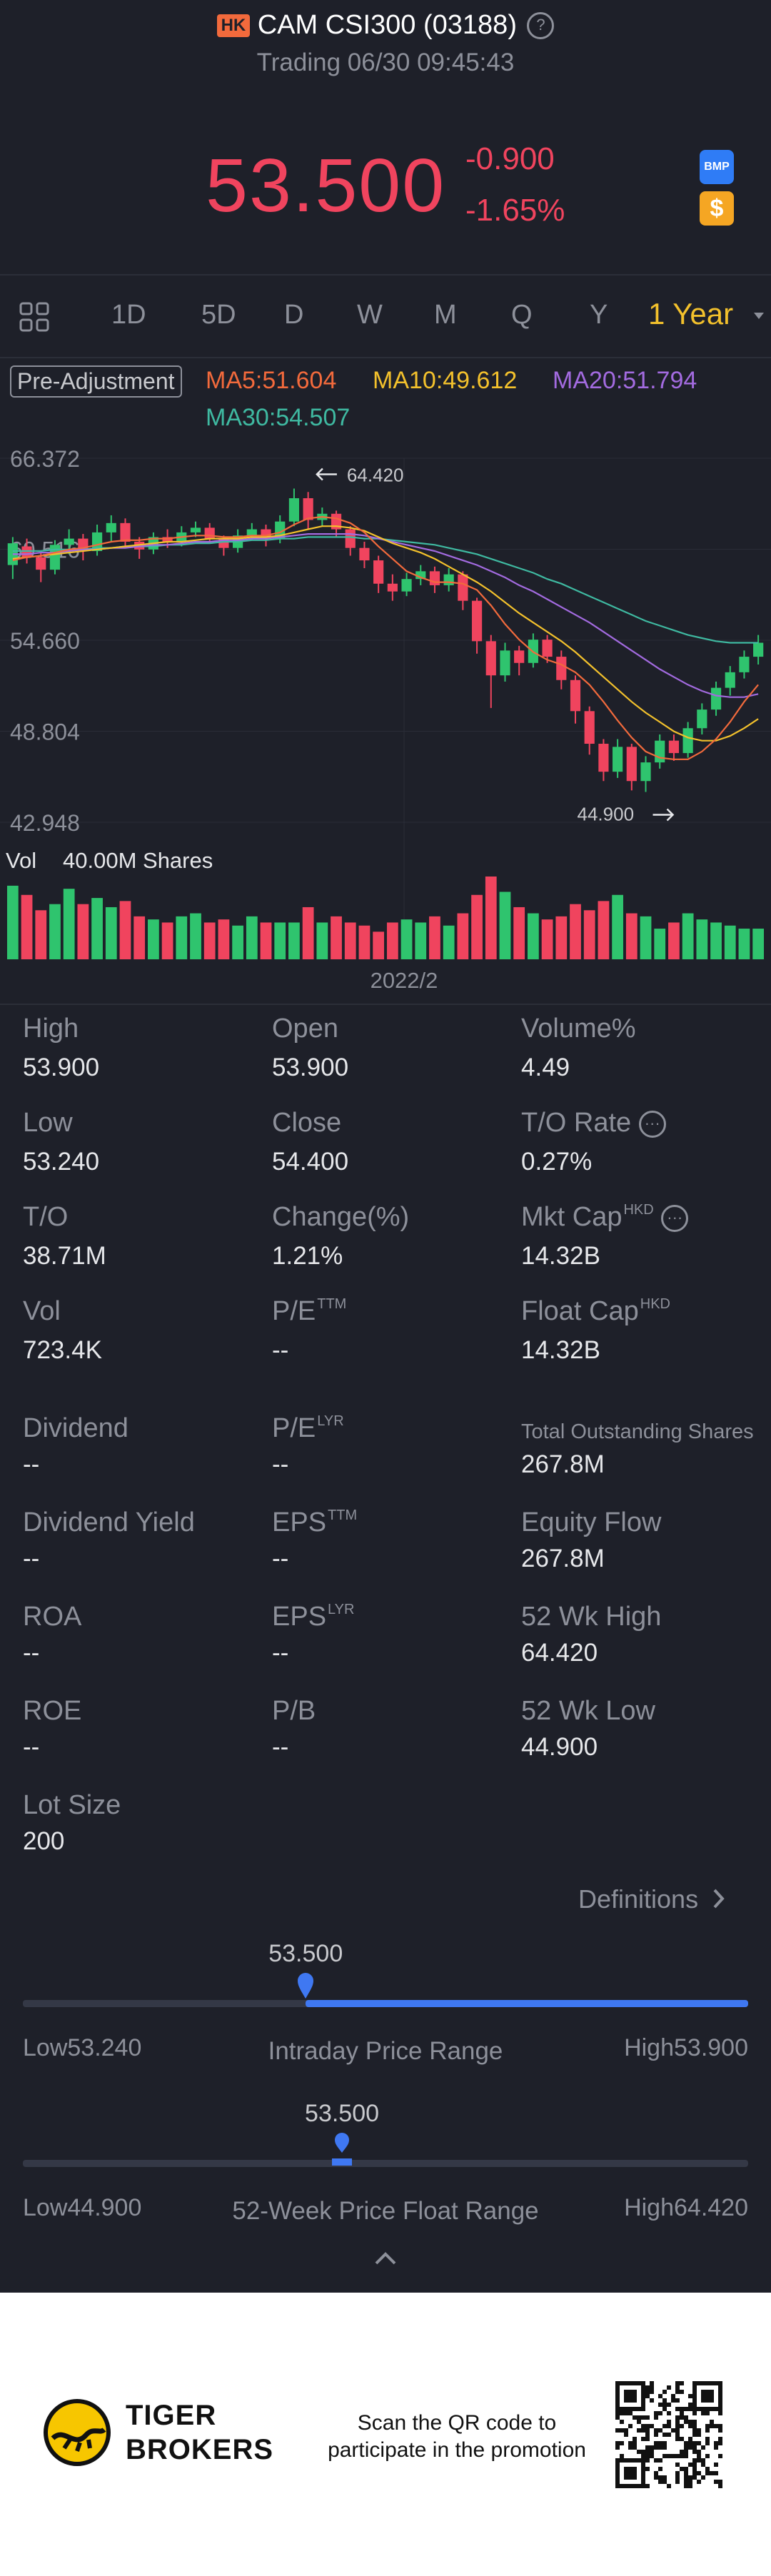  What do you see at coordinates (557, 1162) in the screenshot?
I see `to-rate-value: 0.27%` at bounding box center [557, 1162].